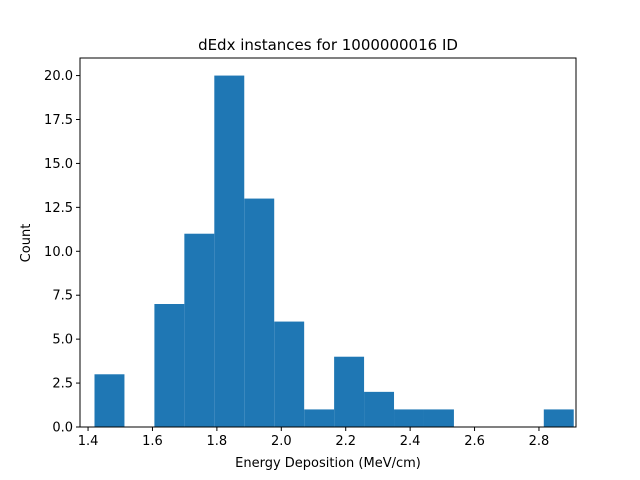 The image size is (640, 480). I want to click on x-axis-label: Energy Deposition (MeV/cm), so click(328, 463).